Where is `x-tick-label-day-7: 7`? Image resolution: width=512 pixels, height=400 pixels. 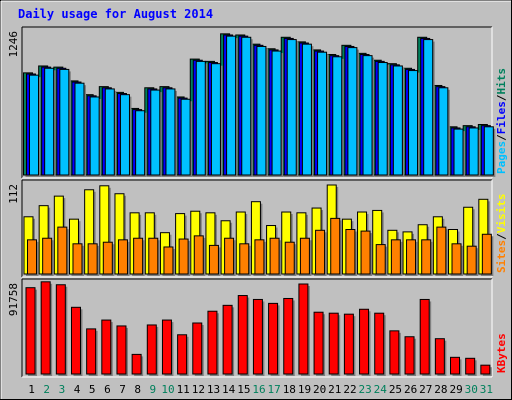
x-tick-label-day-7: 7 is located at coordinates (122, 389).